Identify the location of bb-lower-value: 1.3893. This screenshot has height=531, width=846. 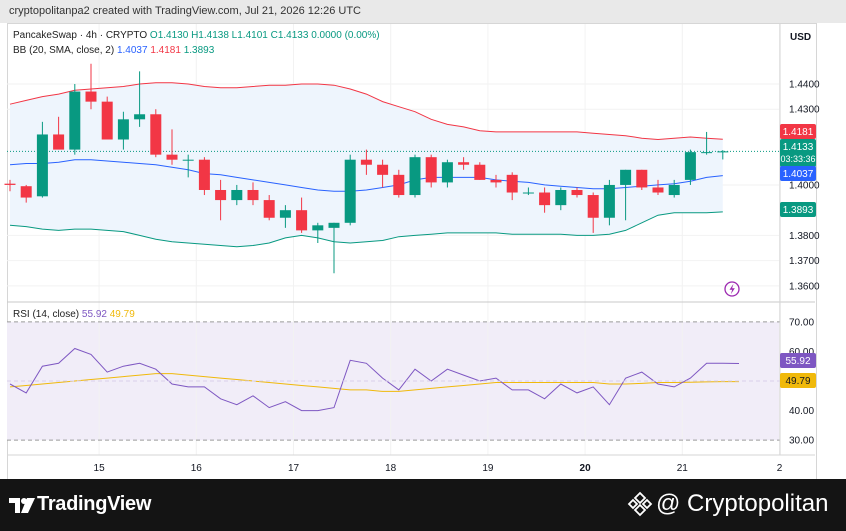
(199, 50).